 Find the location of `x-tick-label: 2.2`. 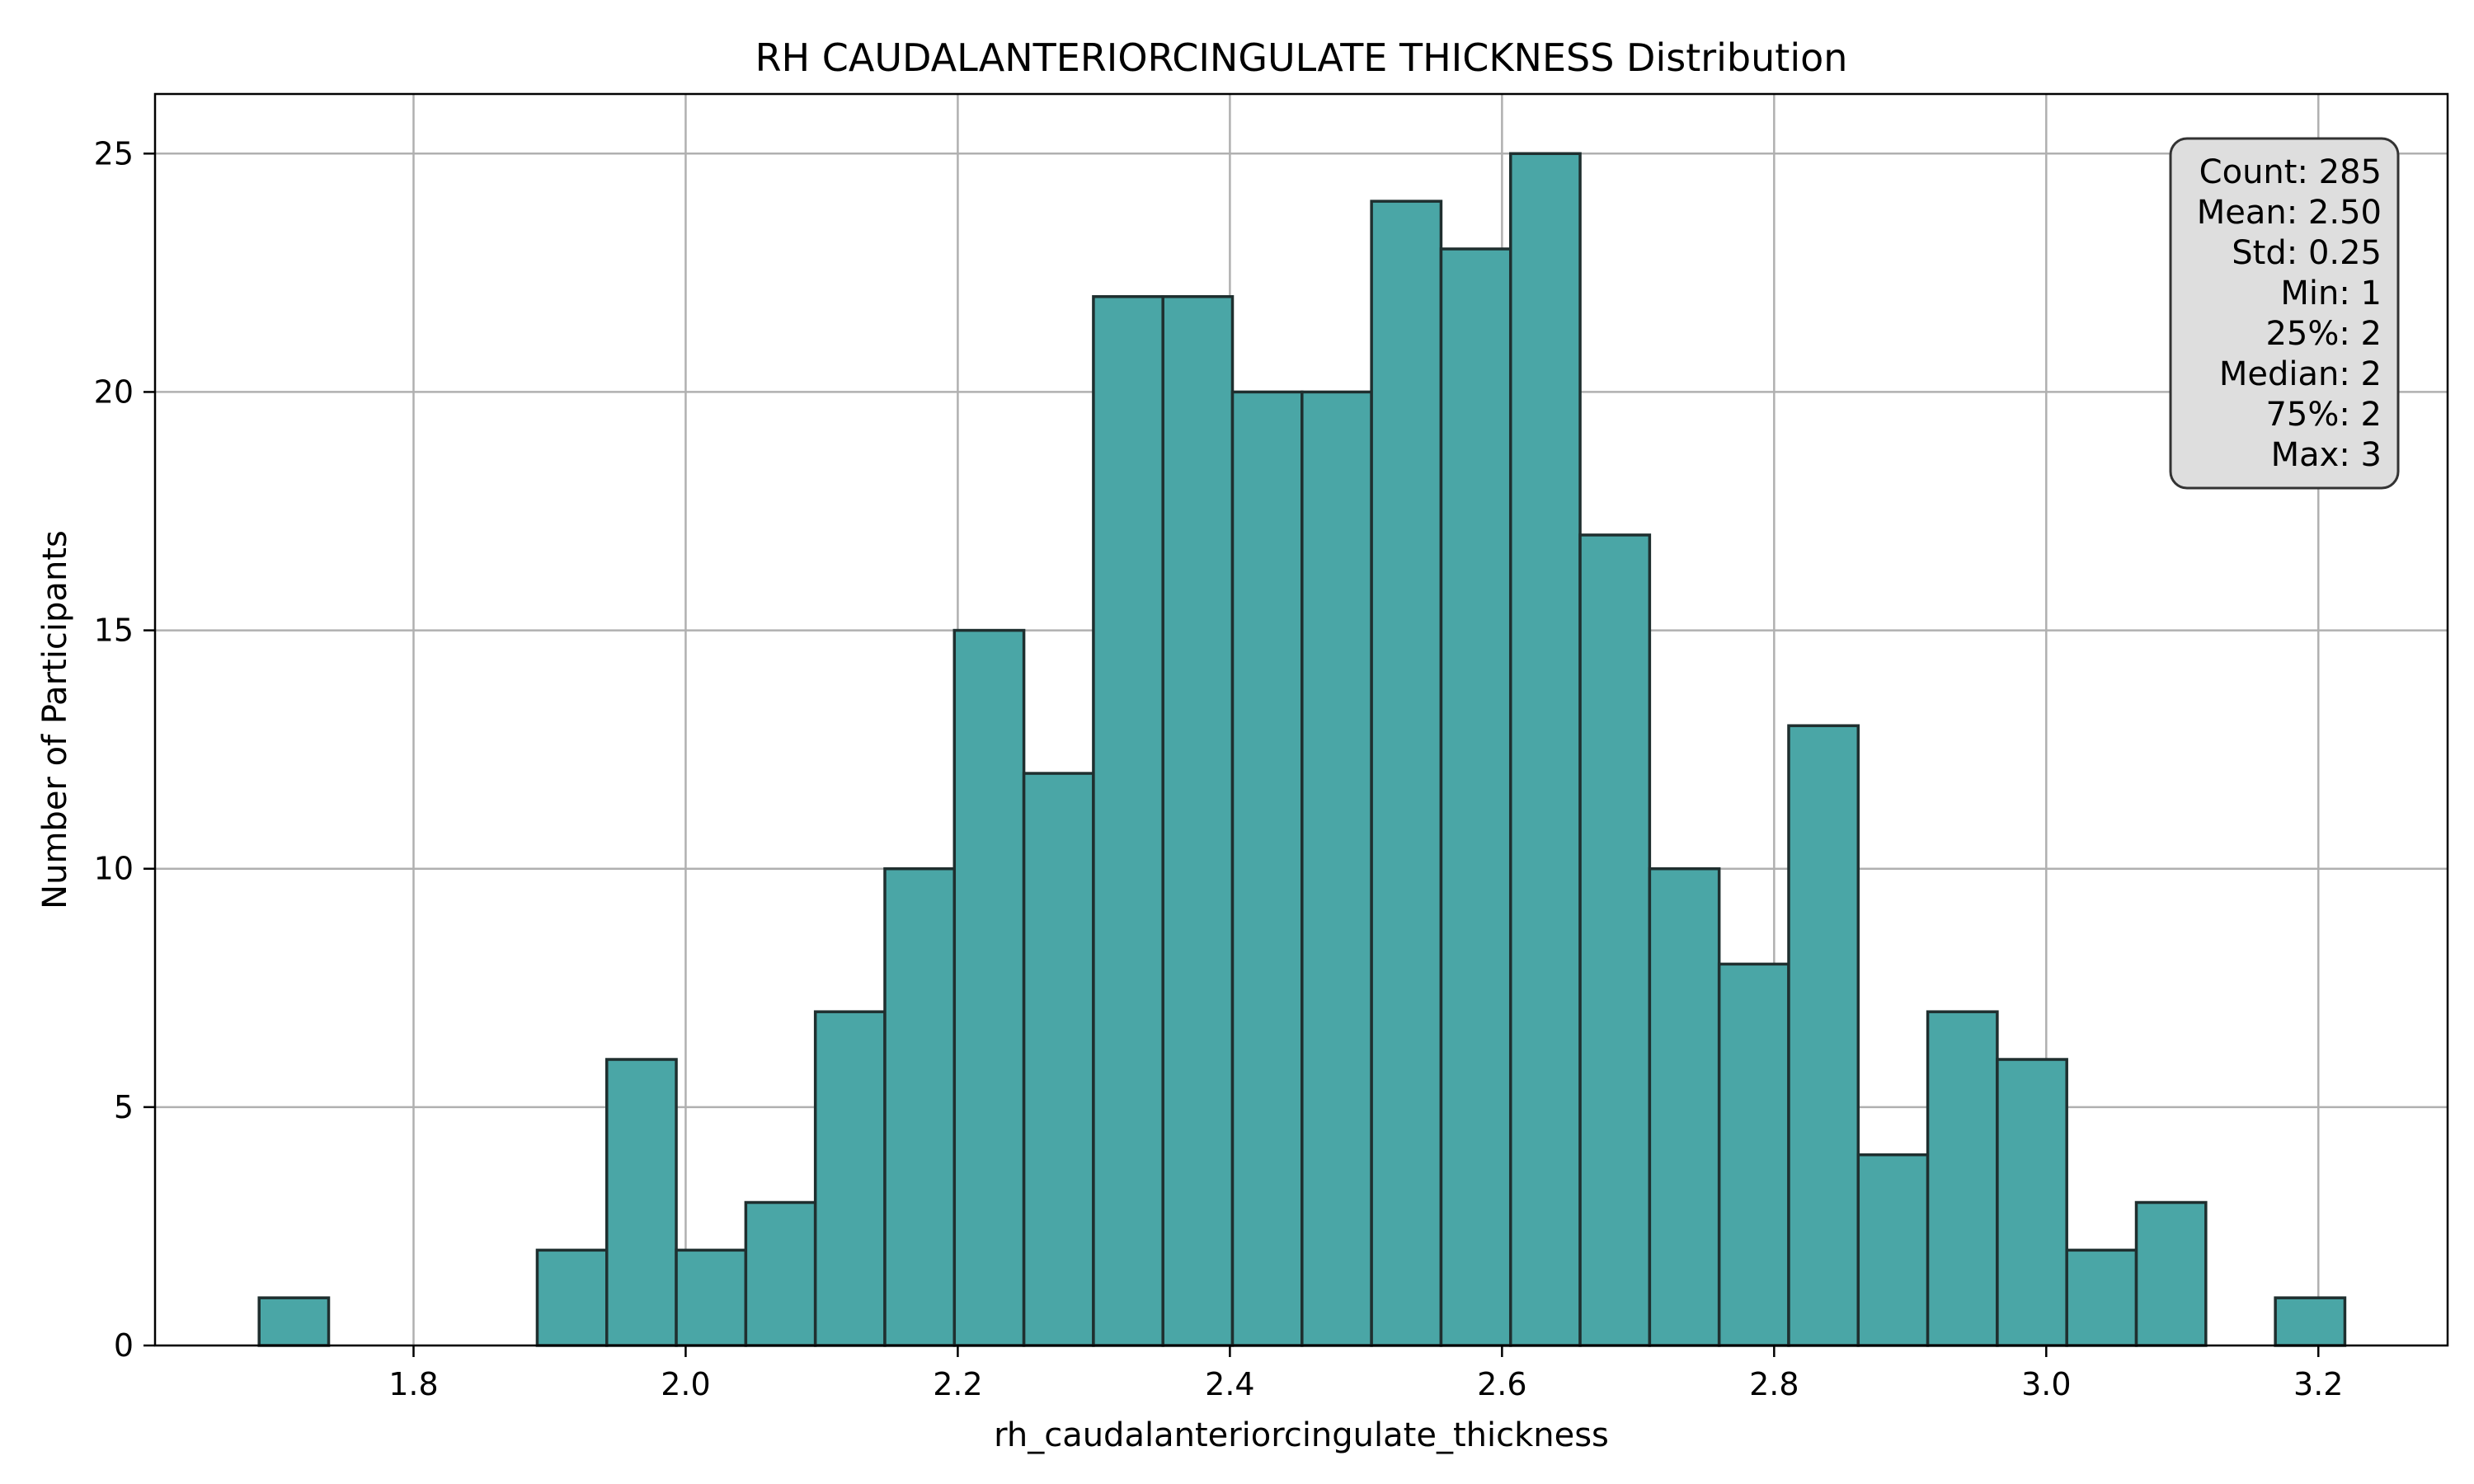

x-tick-label: 2.2 is located at coordinates (957, 1384).